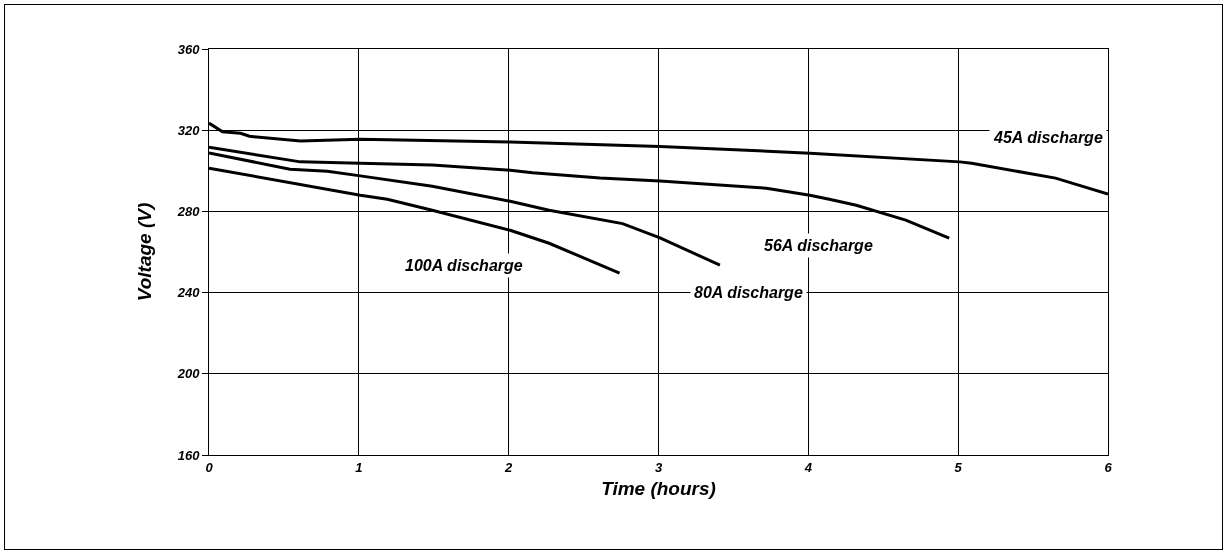 The width and height of the screenshot is (1229, 556). Describe the element at coordinates (658, 489) in the screenshot. I see `x-axis-title: Time (hours)` at that location.